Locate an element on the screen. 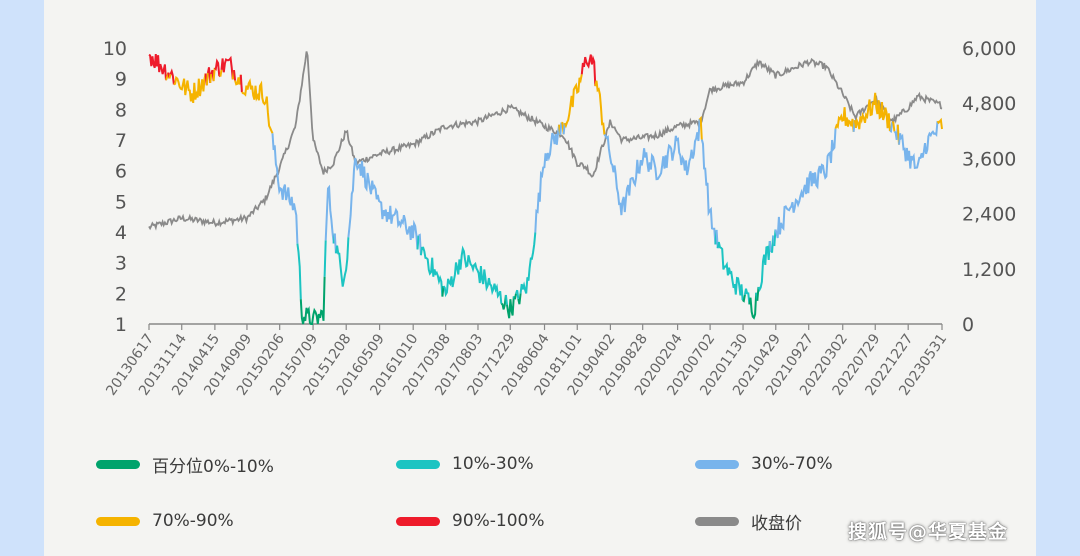 This screenshot has height=556, width=1080. y-right-tick-label: 4,800 is located at coordinates (989, 104).